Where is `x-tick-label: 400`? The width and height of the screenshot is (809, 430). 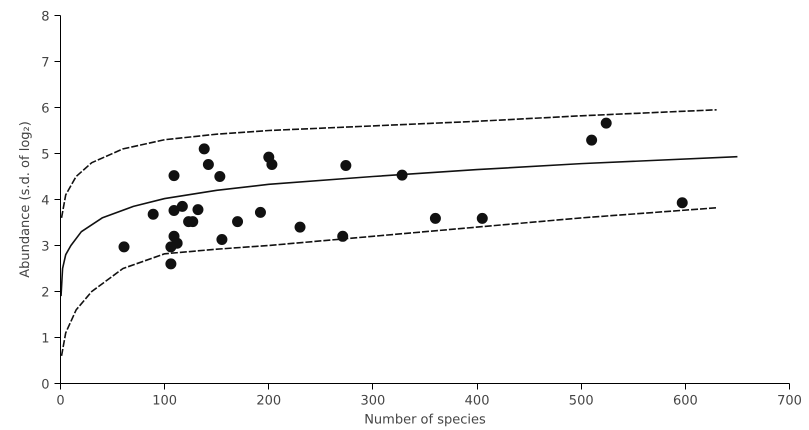 x-tick-label: 400 is located at coordinates (477, 401).